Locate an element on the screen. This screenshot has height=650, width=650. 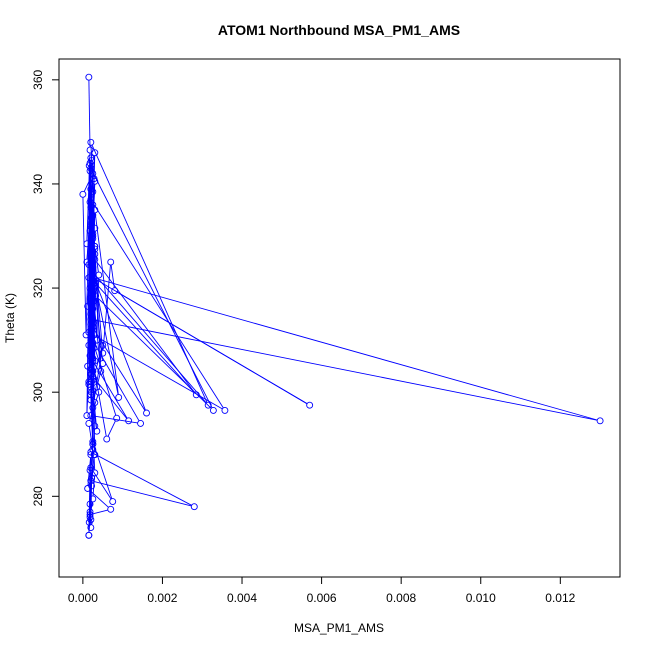
chart-title: ATOM1 Northbound MSA_PM1_AMS is located at coordinates (339, 30).